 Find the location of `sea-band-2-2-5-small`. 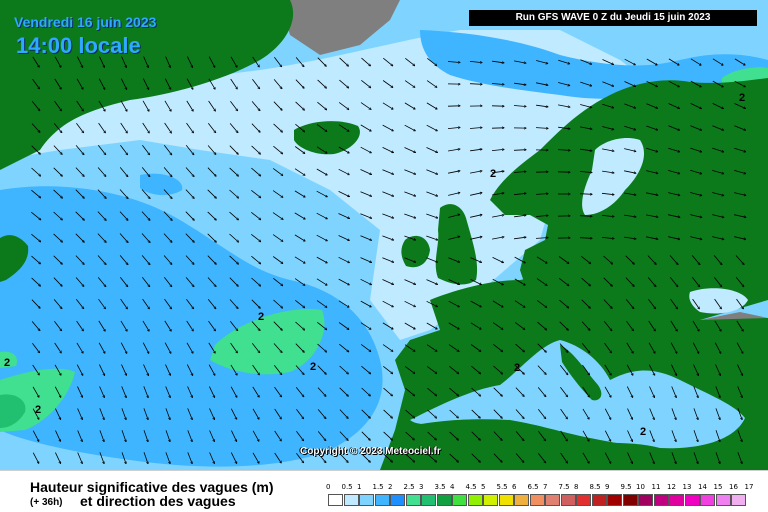

sea-band-2-2-5-small is located at coordinates (9, 359).